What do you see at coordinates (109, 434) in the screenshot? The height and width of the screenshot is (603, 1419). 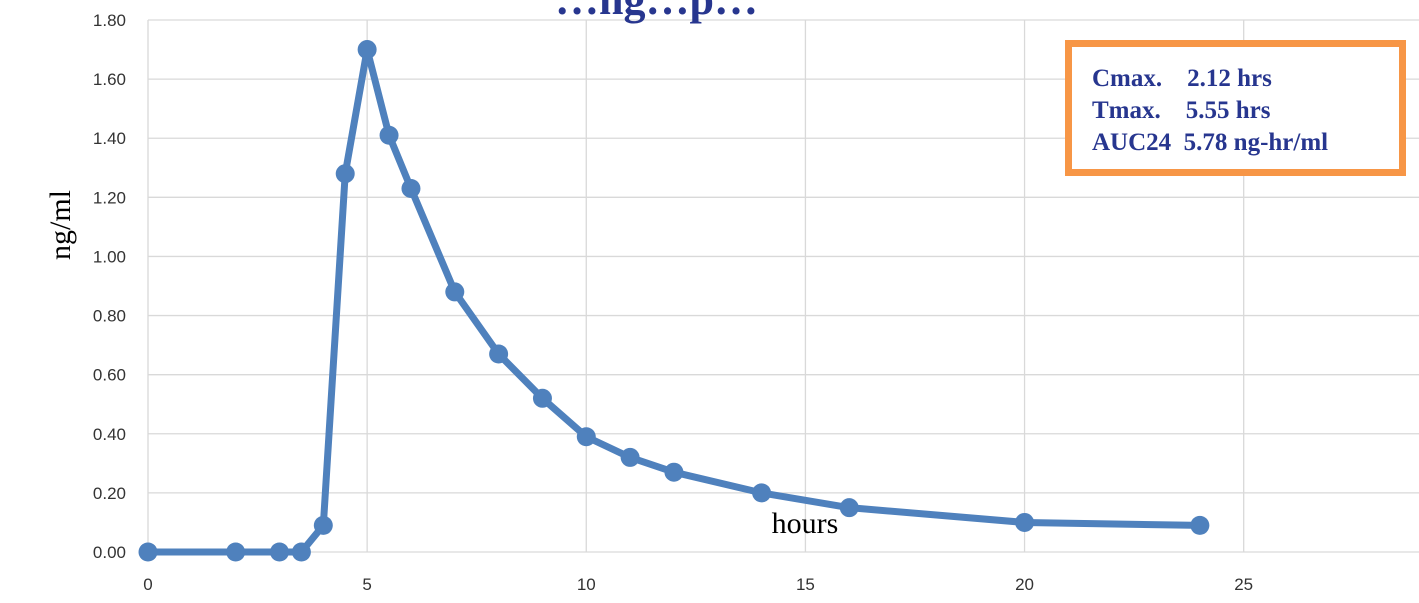 I see `y-tick-label: 0.40` at bounding box center [109, 434].